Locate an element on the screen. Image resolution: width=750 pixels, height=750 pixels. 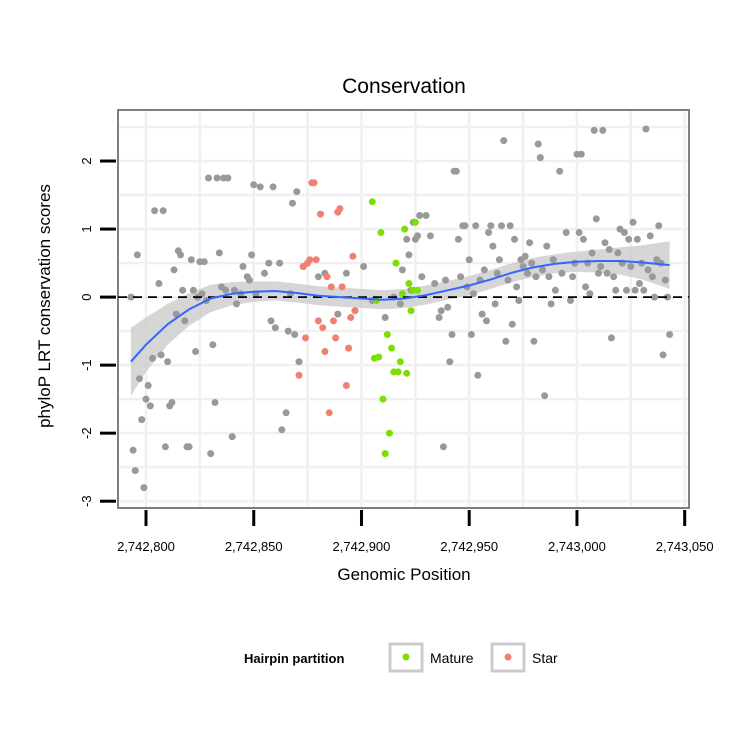
legend-dot-star is located at coordinates (508, 657).